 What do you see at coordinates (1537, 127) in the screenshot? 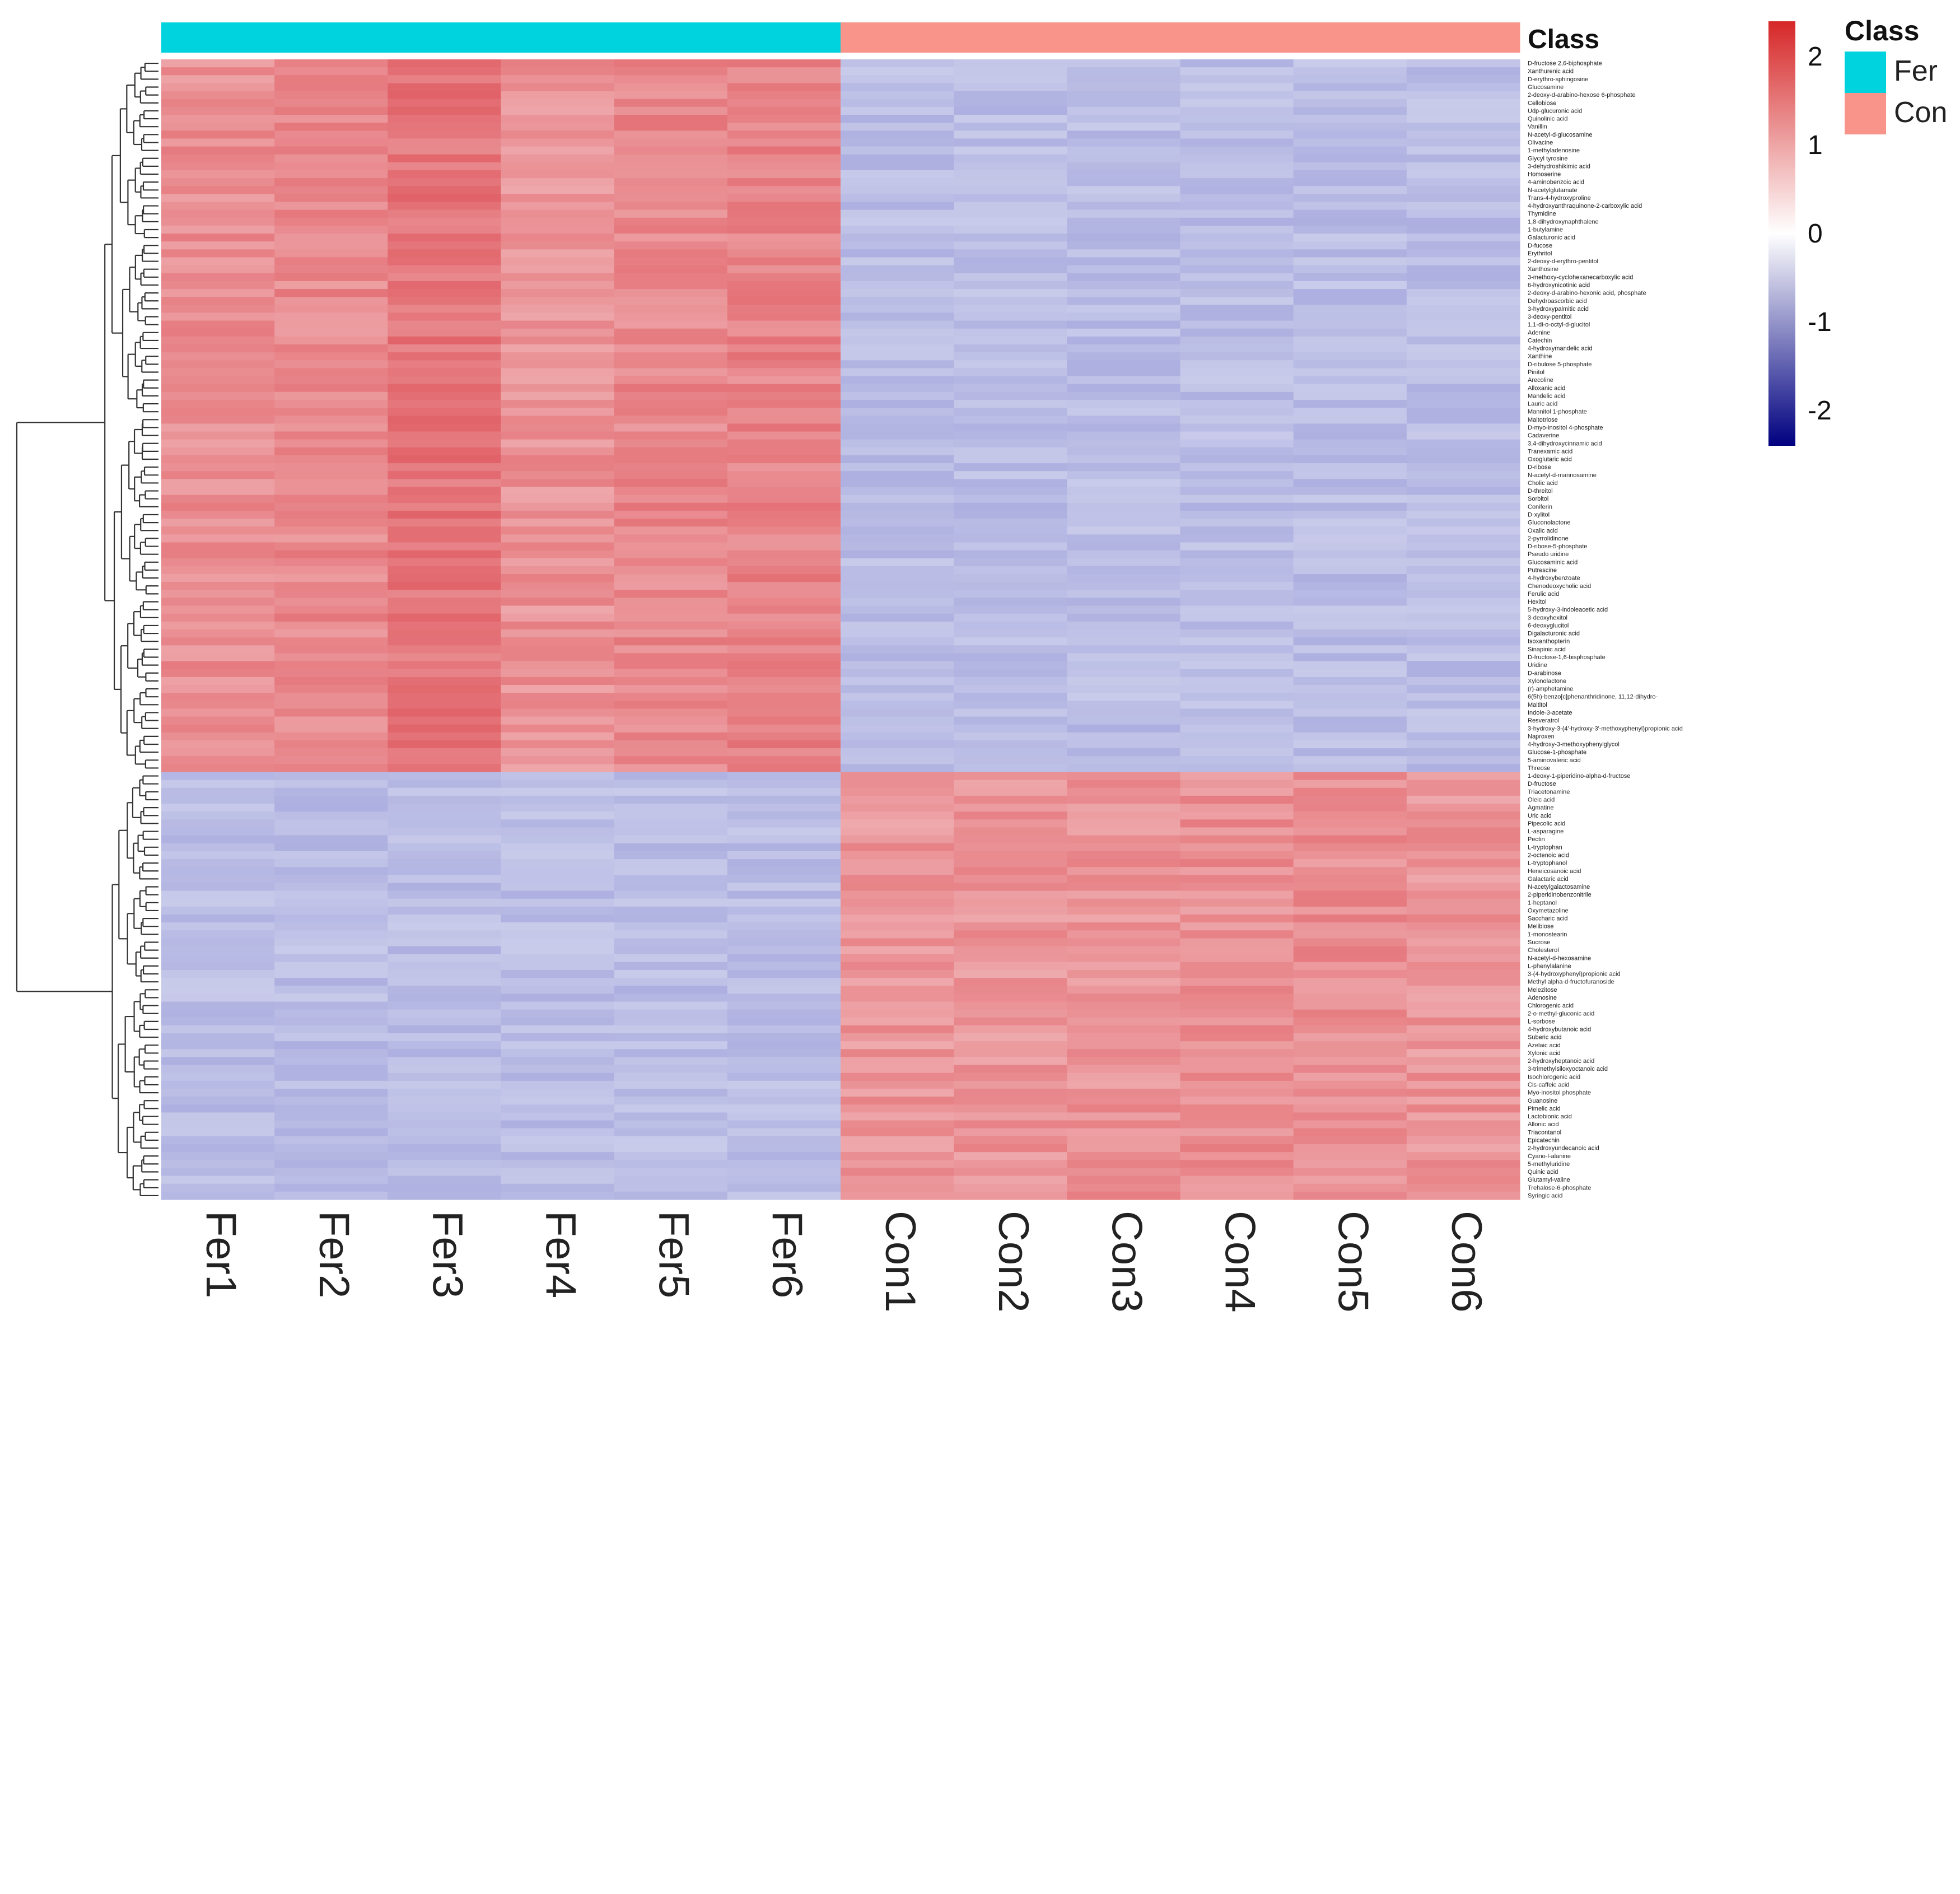
I see `row-label: Vanillin` at bounding box center [1537, 127].